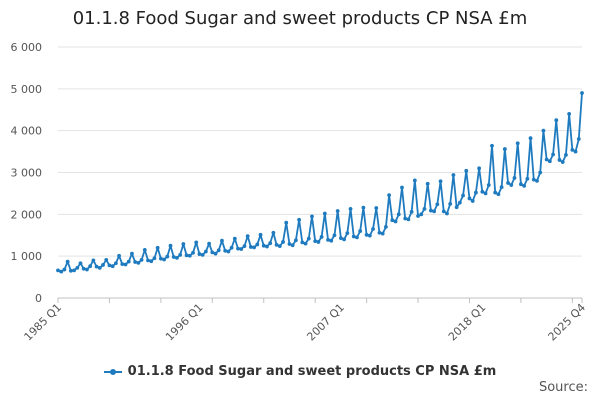  Describe the element at coordinates (325, 322) in the screenshot. I see `x-tick-label: 2007 Q1` at that location.